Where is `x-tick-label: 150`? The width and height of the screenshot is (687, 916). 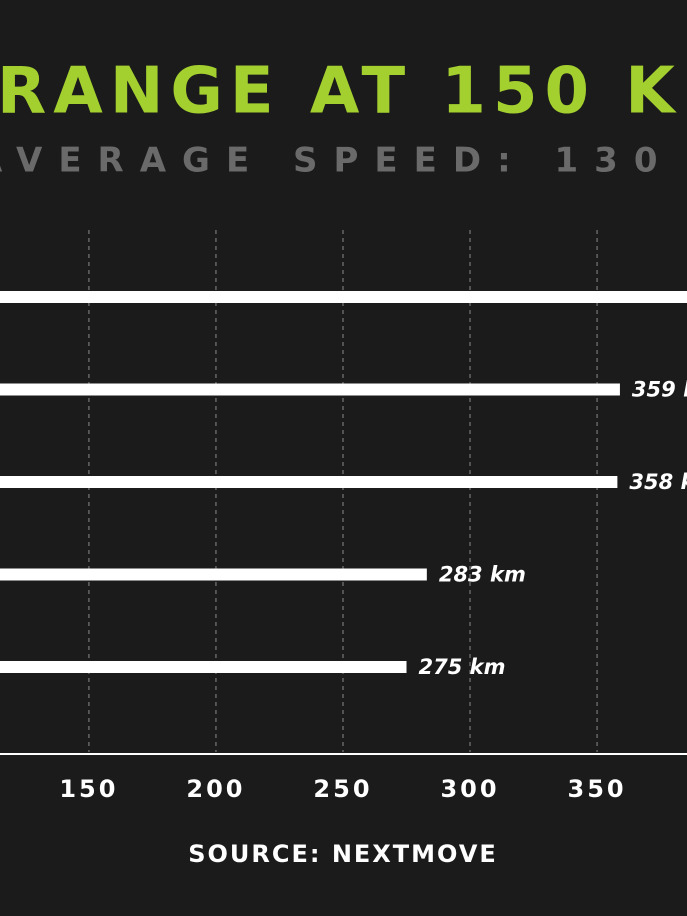 x-tick-label: 150 is located at coordinates (88, 789).